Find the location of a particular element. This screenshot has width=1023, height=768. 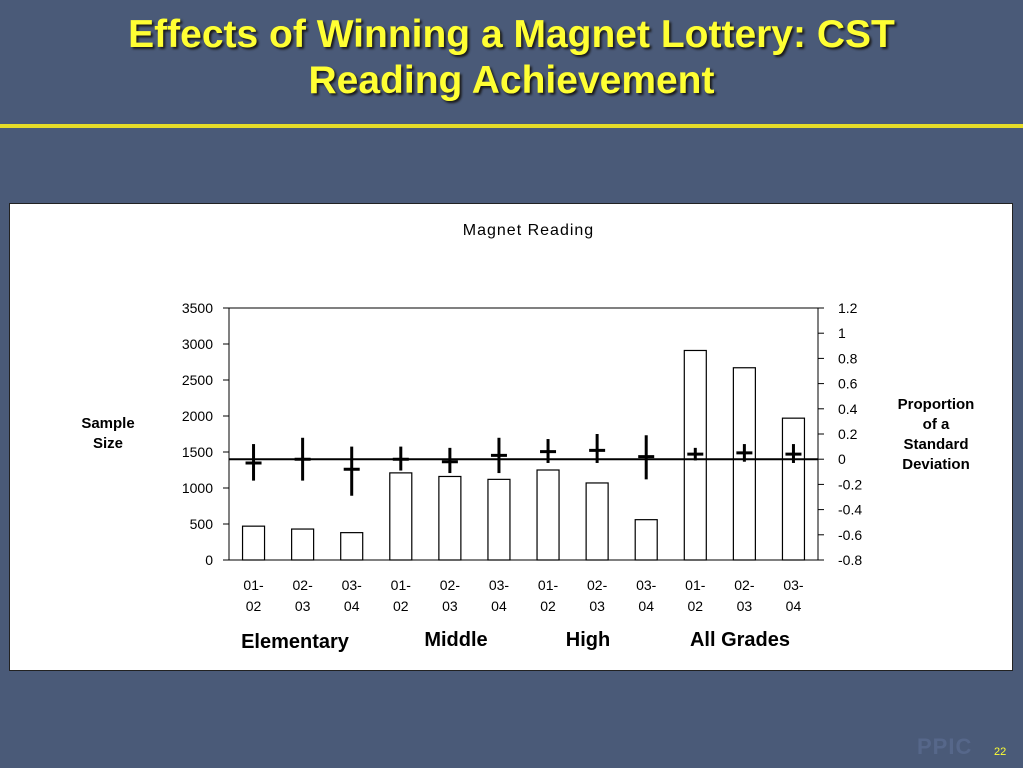

group-label: Middle is located at coordinates (455, 640).